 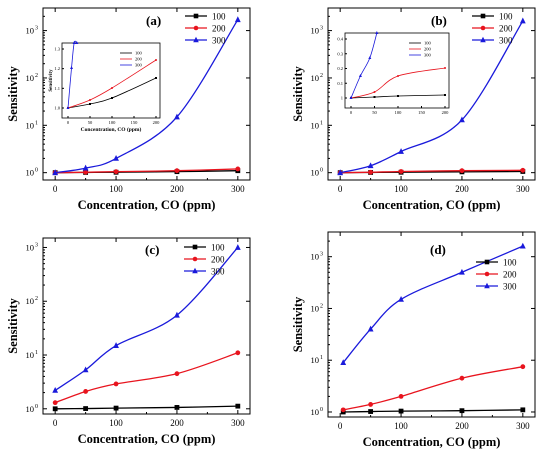 I want to click on inset-y-axis-title: Sensitivity, so click(x=51, y=80).